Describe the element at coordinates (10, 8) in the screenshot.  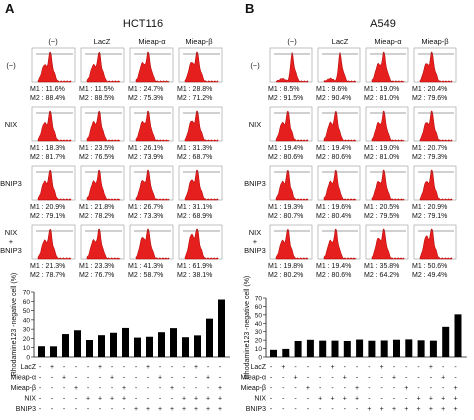
I see `panel-letter: A` at that location.